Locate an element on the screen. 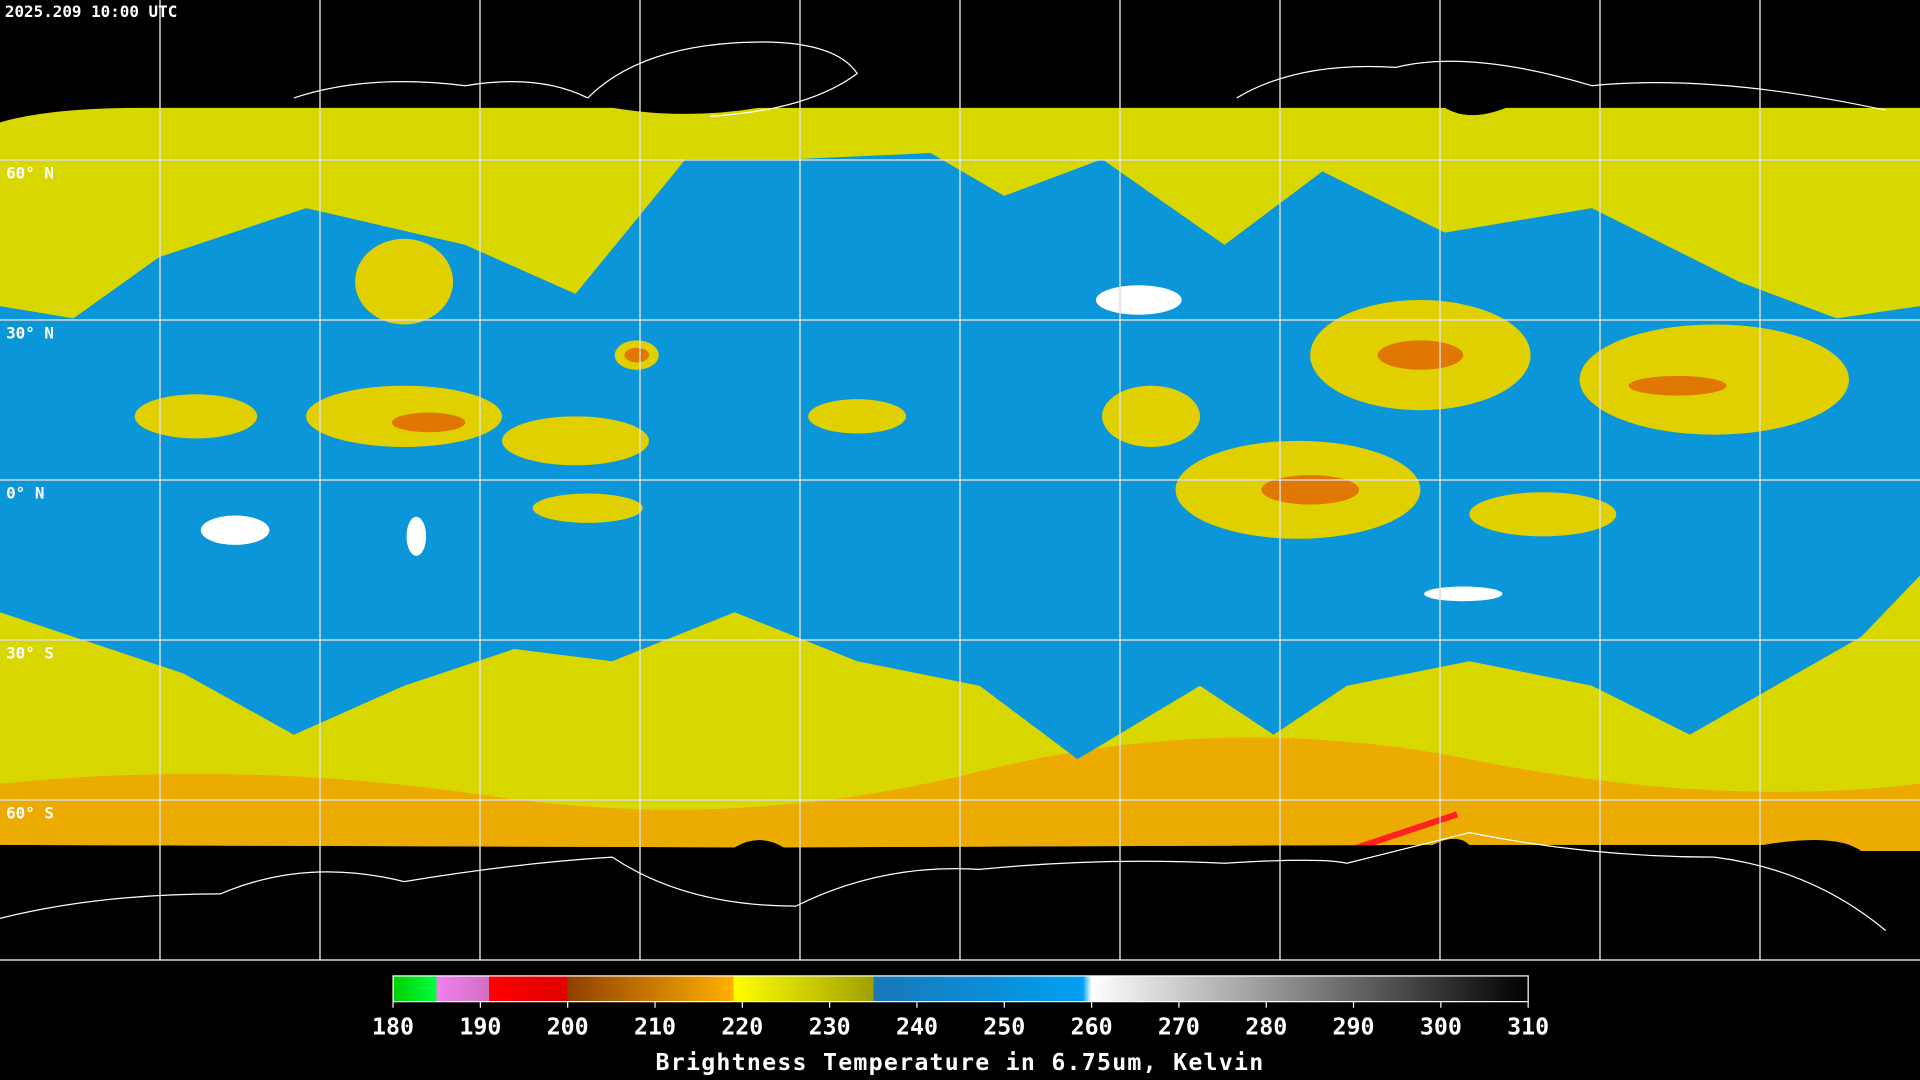  colorbar-tick-label: 190 is located at coordinates (480, 1027).